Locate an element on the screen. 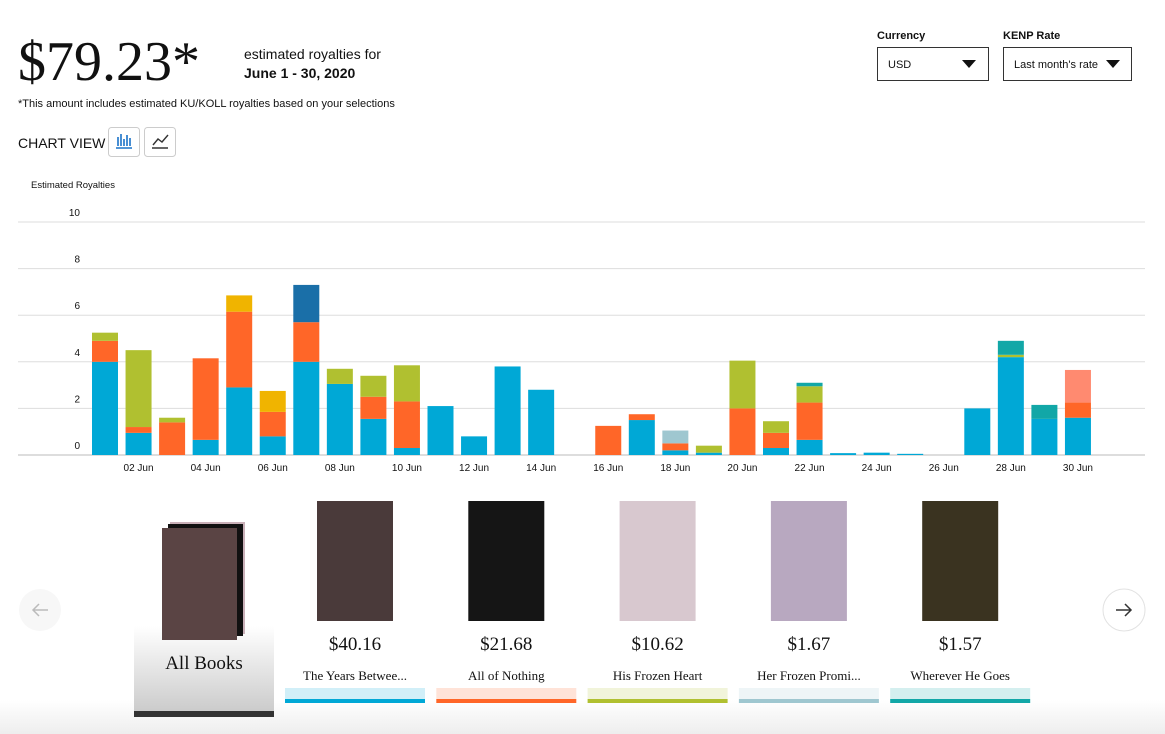  card-title: All Books is located at coordinates (204, 663).